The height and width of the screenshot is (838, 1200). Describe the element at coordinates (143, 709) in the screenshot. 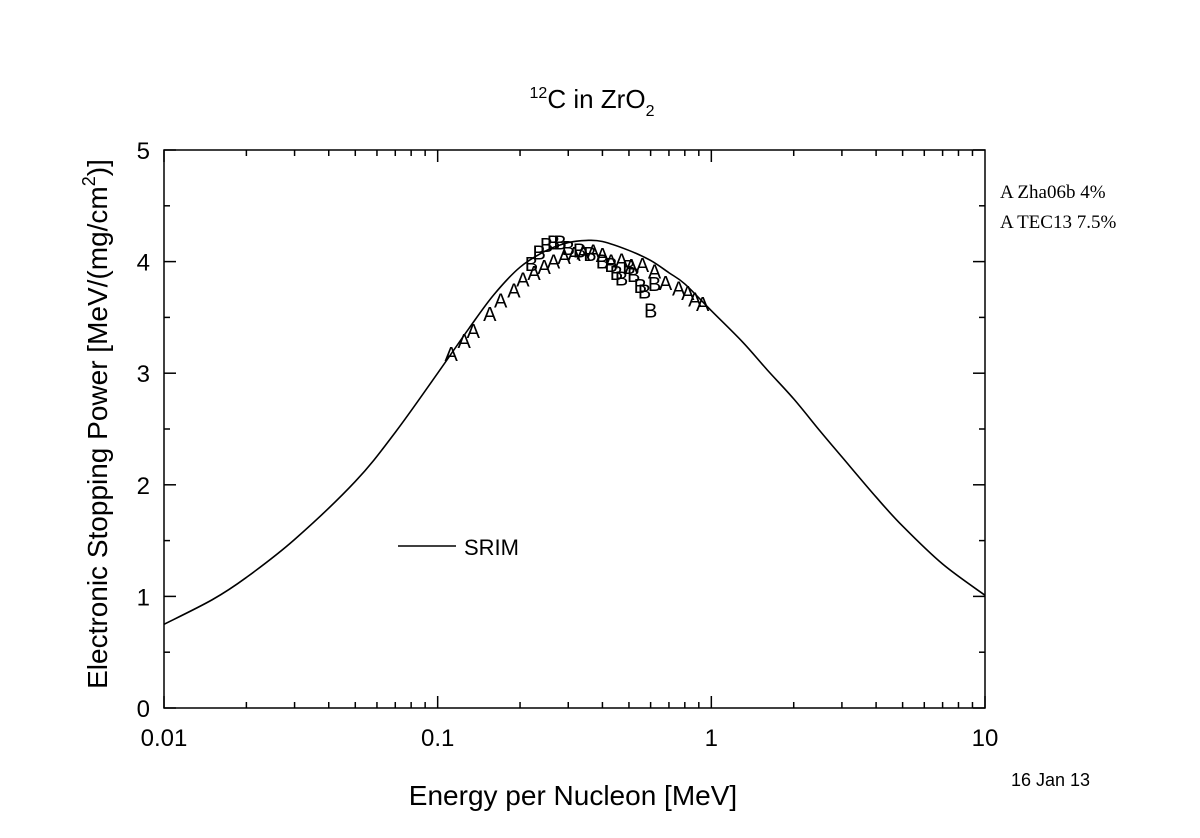

I see `y-tick-label: 0` at that location.